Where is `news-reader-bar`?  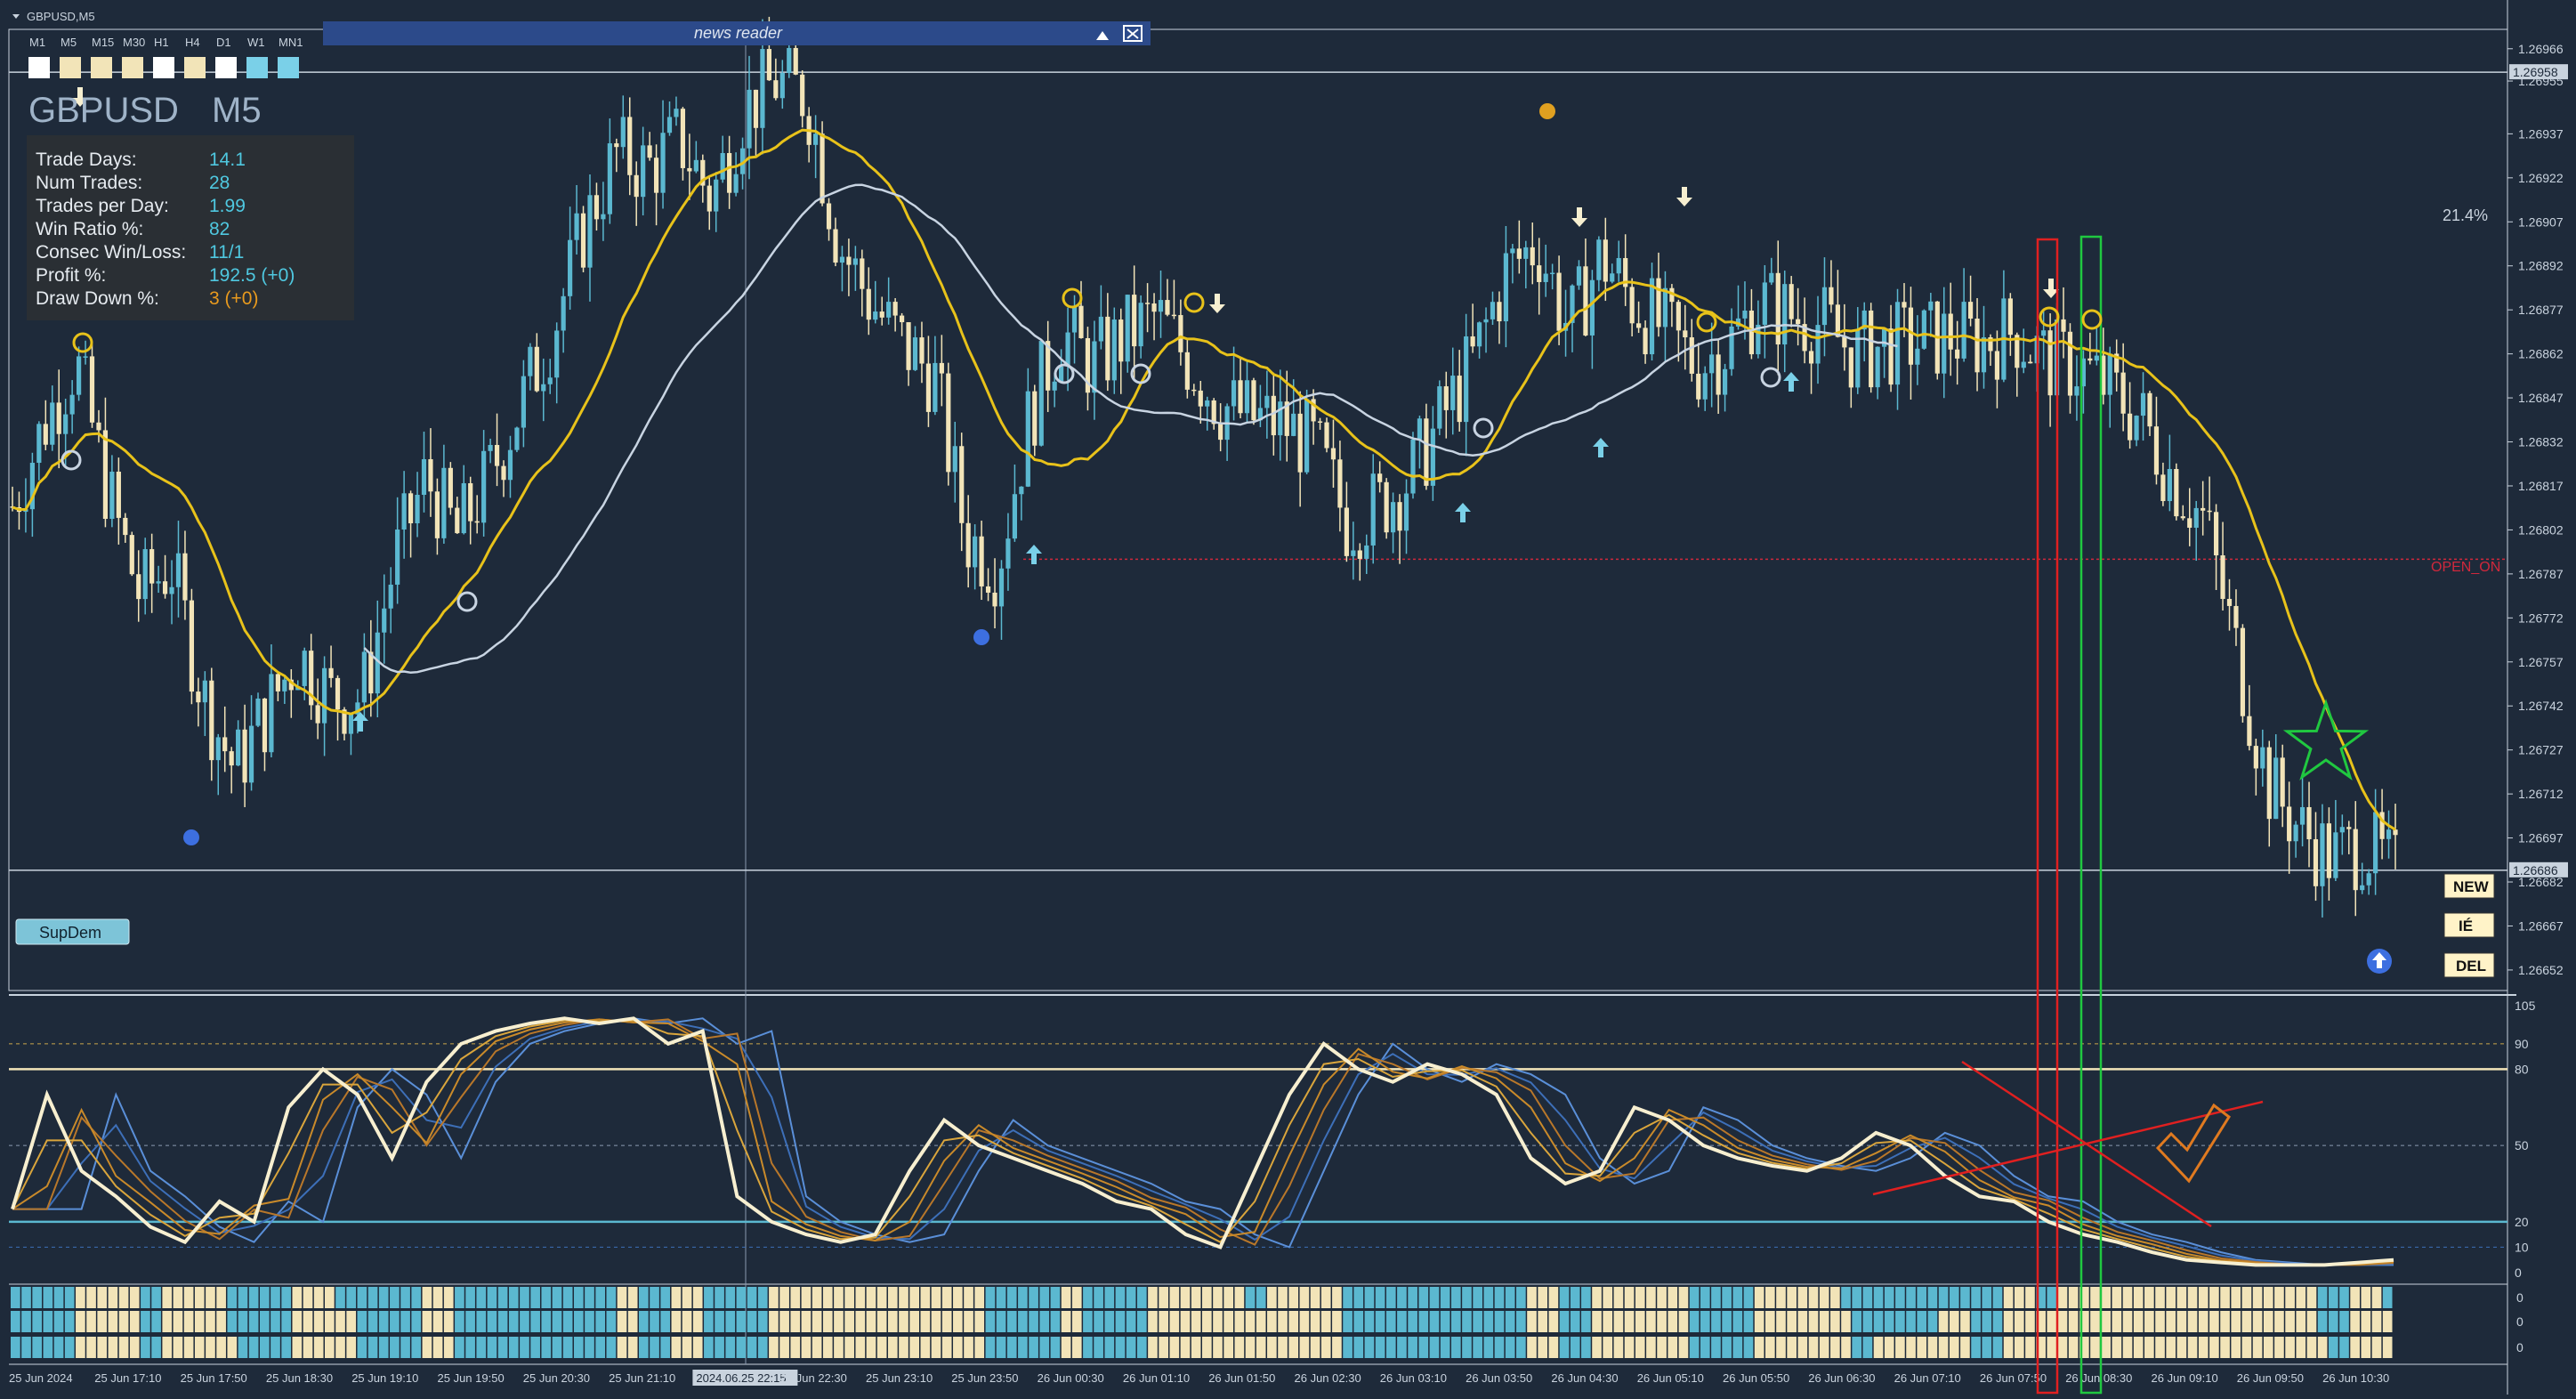
news-reader-bar is located at coordinates (737, 33).